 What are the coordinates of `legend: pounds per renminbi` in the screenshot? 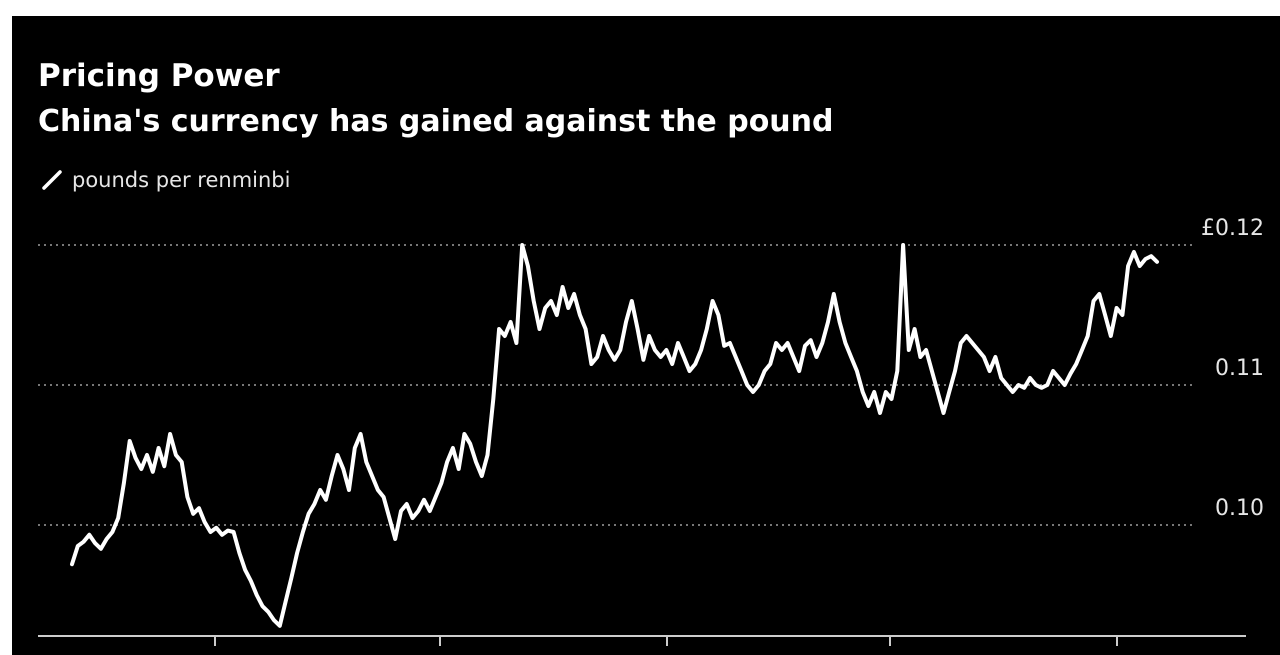 It's located at (165, 180).